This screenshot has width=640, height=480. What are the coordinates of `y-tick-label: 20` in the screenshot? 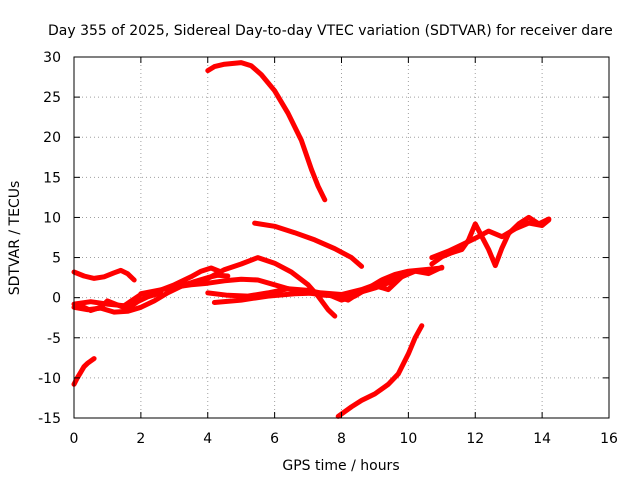 It's located at (52, 138).